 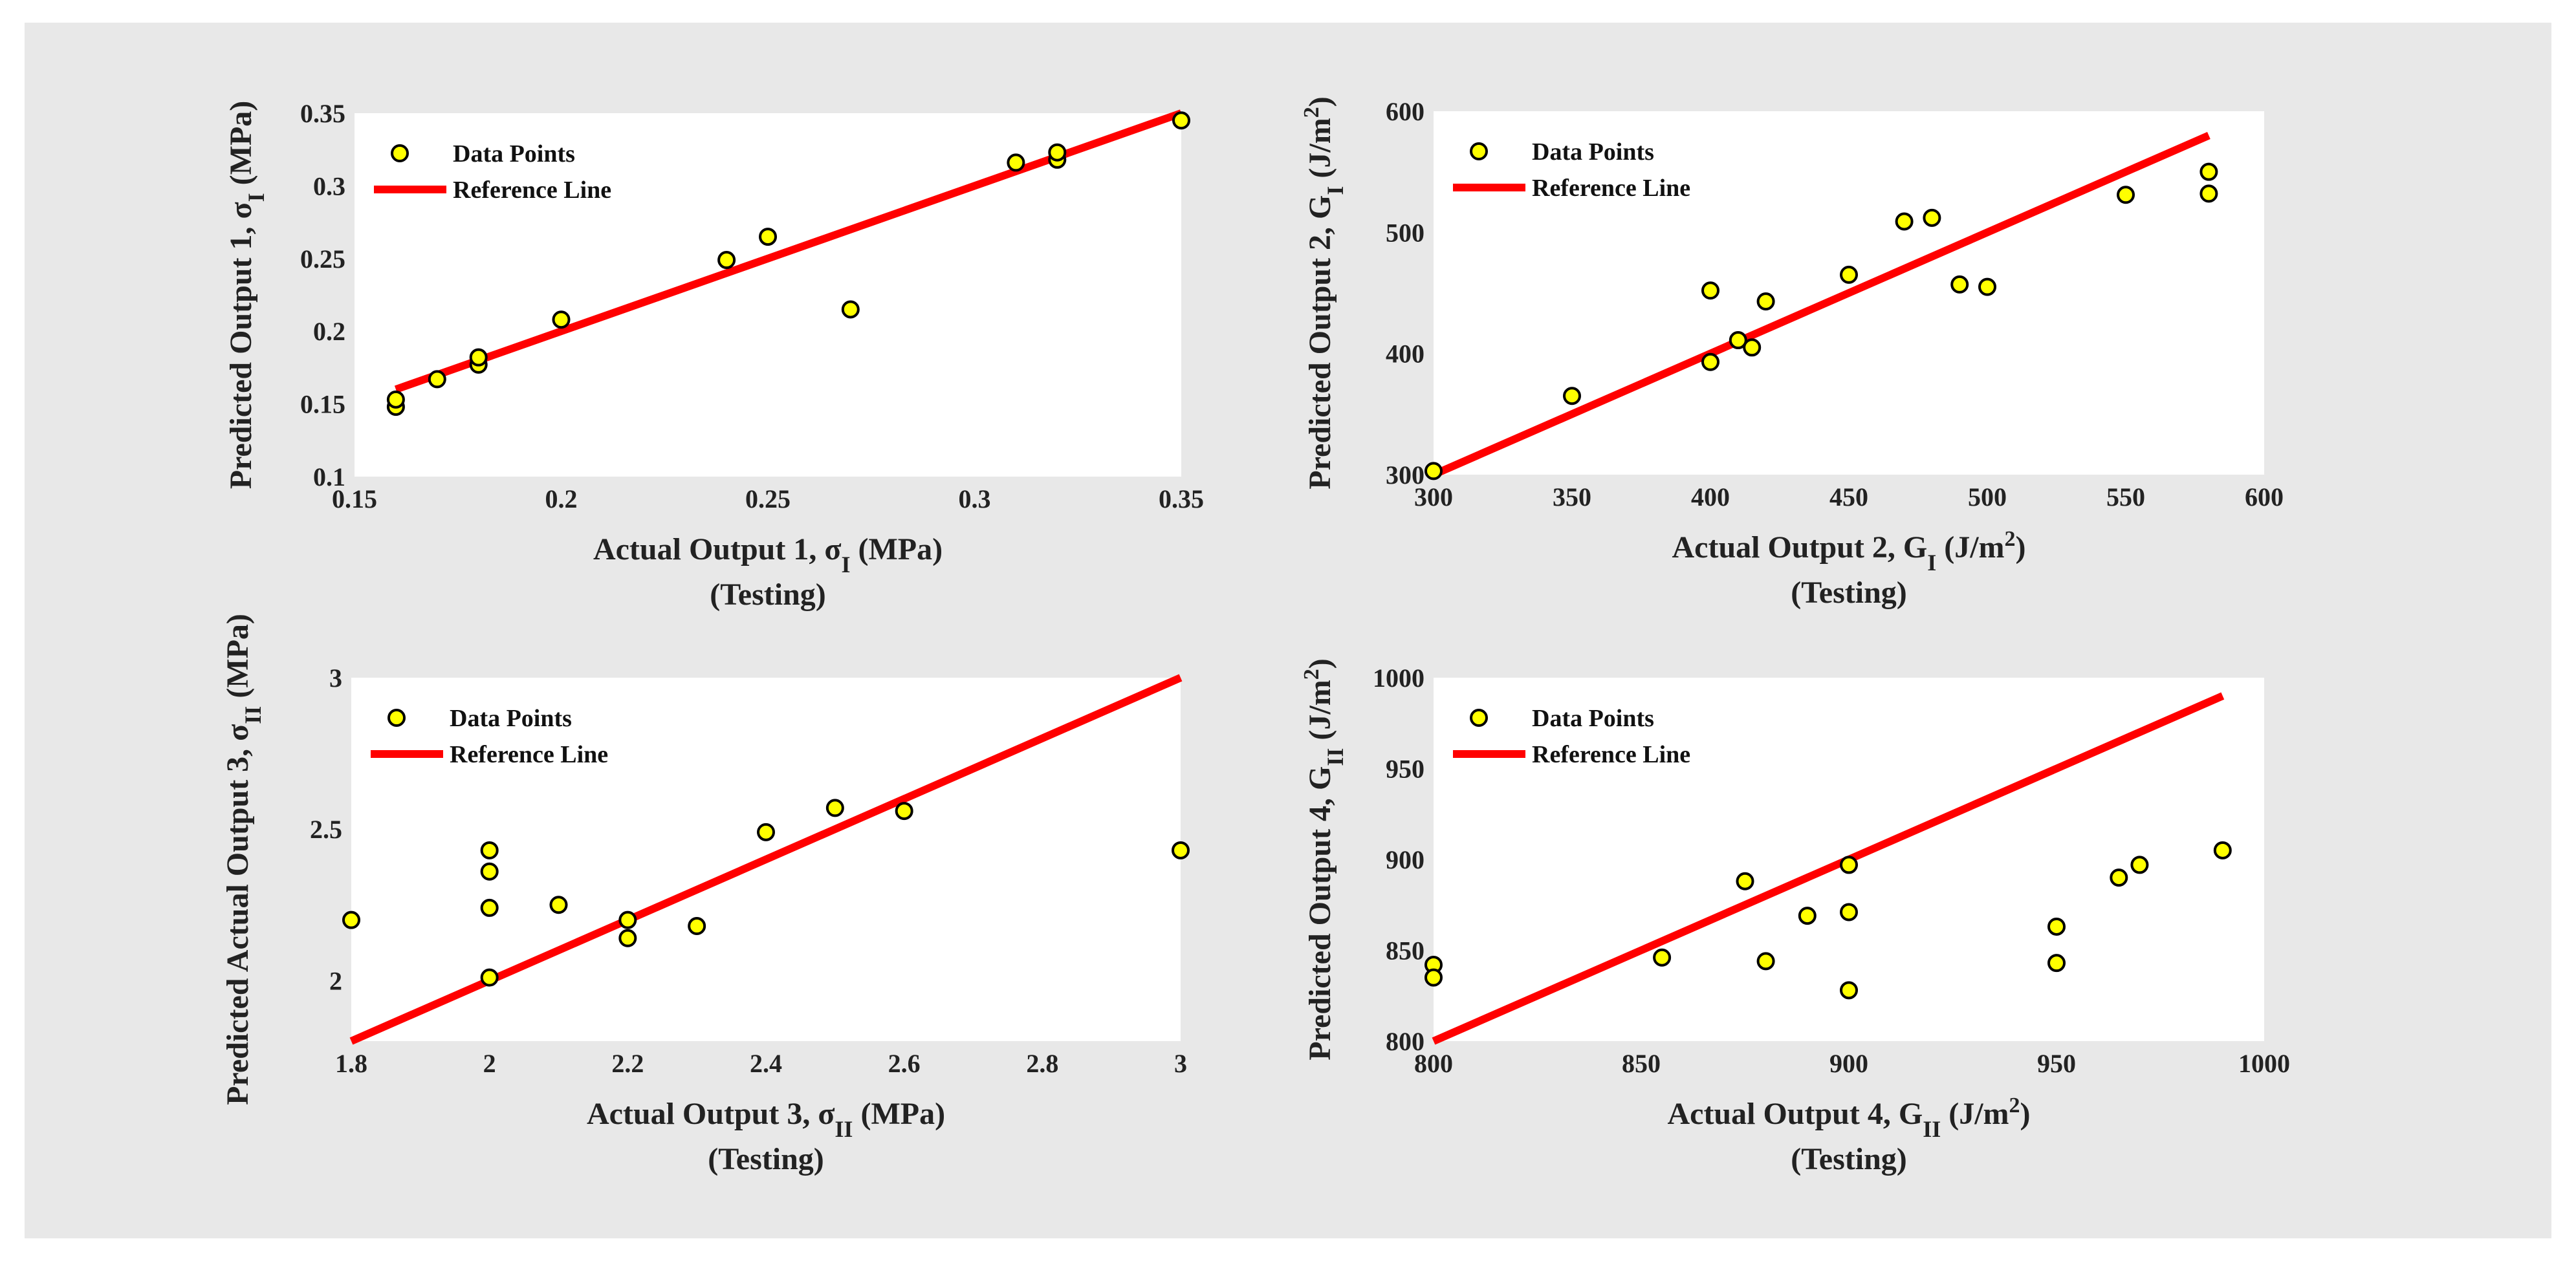 I want to click on y-tick-label: 3, so click(x=335, y=678).